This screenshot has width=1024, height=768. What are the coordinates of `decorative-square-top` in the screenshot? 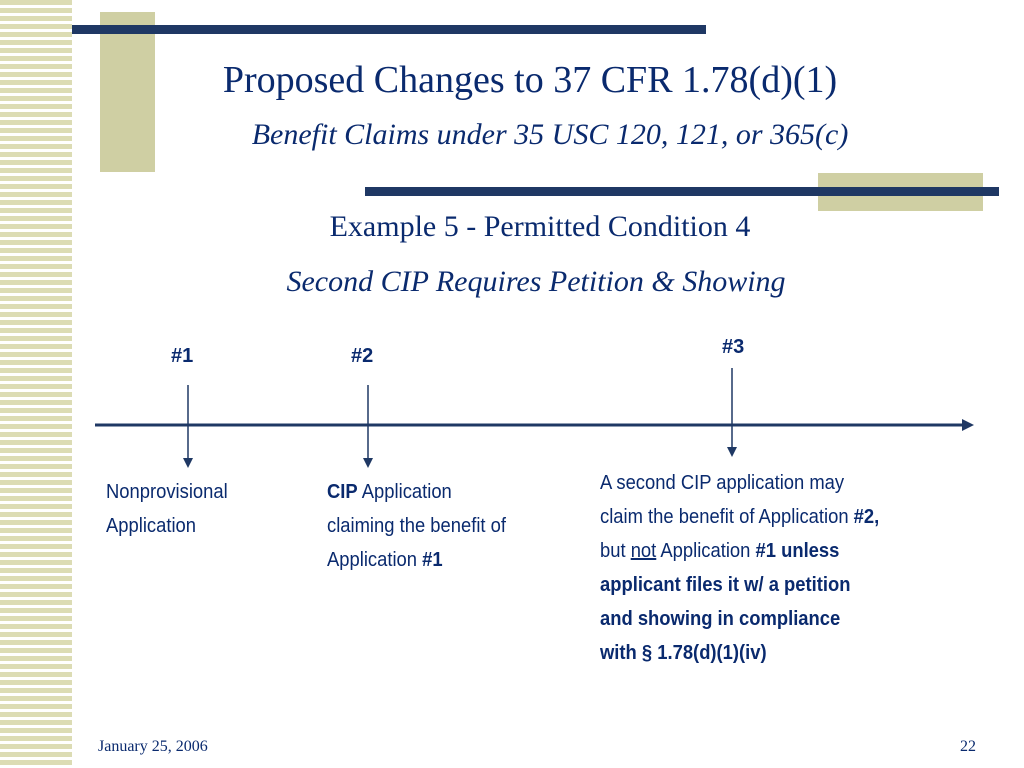 It's located at (127, 92).